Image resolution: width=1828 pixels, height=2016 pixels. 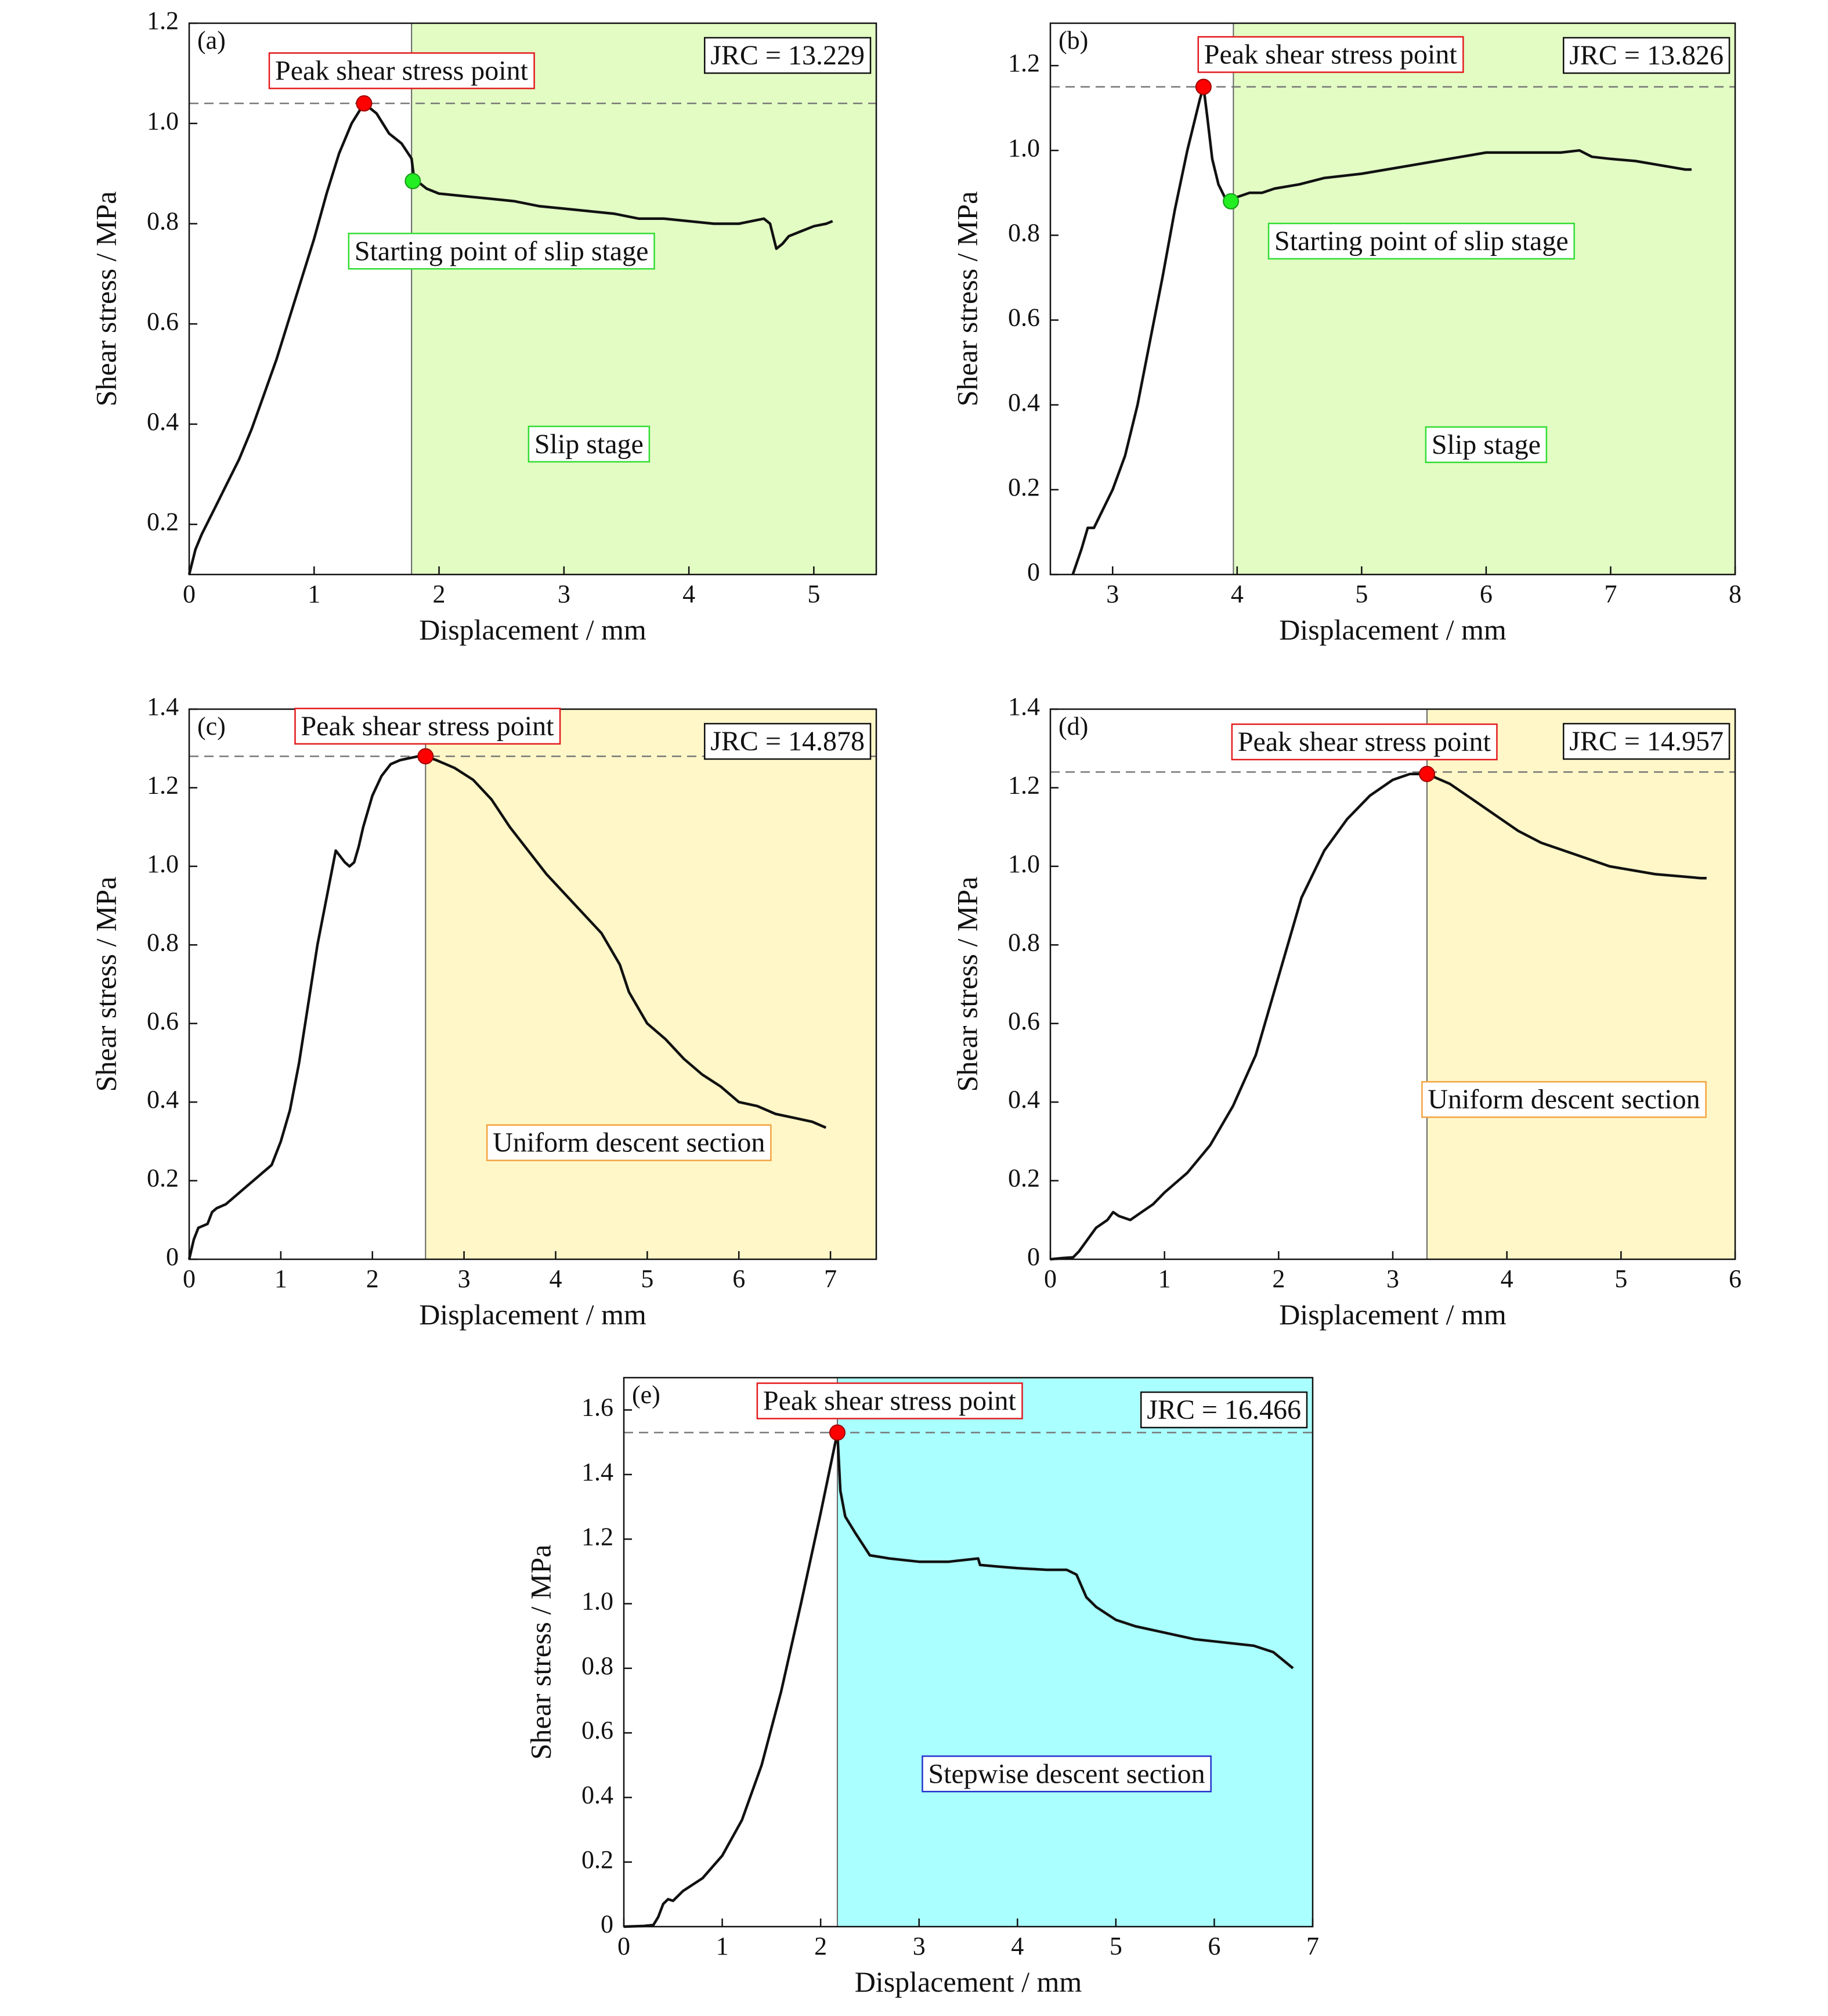 I want to click on y-axis-title-c: Shear stress / MPa, so click(x=105, y=984).